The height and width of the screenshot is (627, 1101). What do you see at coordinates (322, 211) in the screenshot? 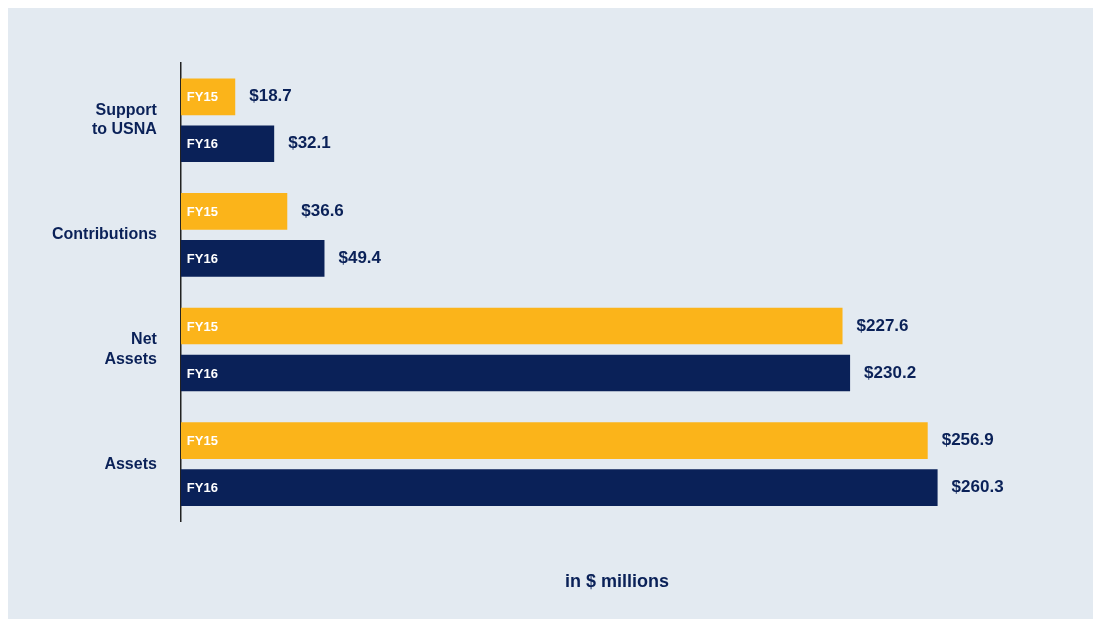
I see `data-label: $36.6` at bounding box center [322, 211].